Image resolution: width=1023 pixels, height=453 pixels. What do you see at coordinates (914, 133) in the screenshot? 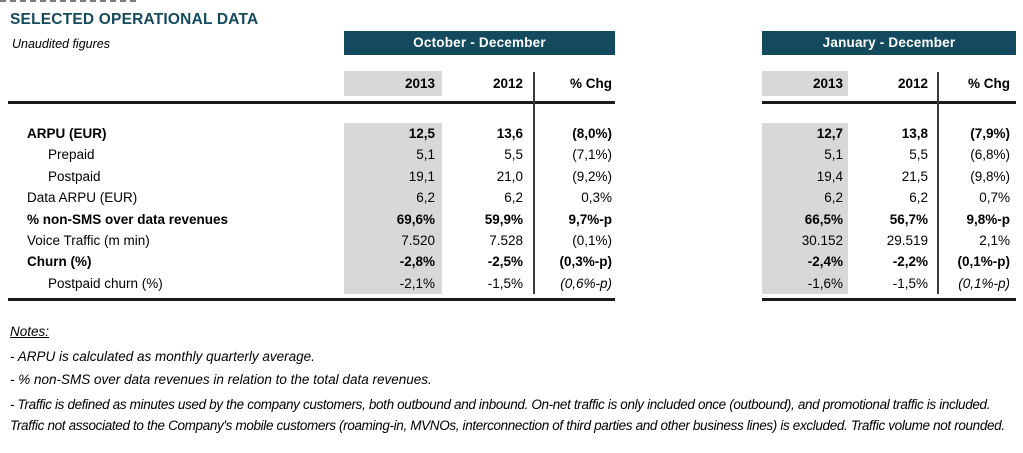
I see `cell-jandec-2012: 13,8` at bounding box center [914, 133].